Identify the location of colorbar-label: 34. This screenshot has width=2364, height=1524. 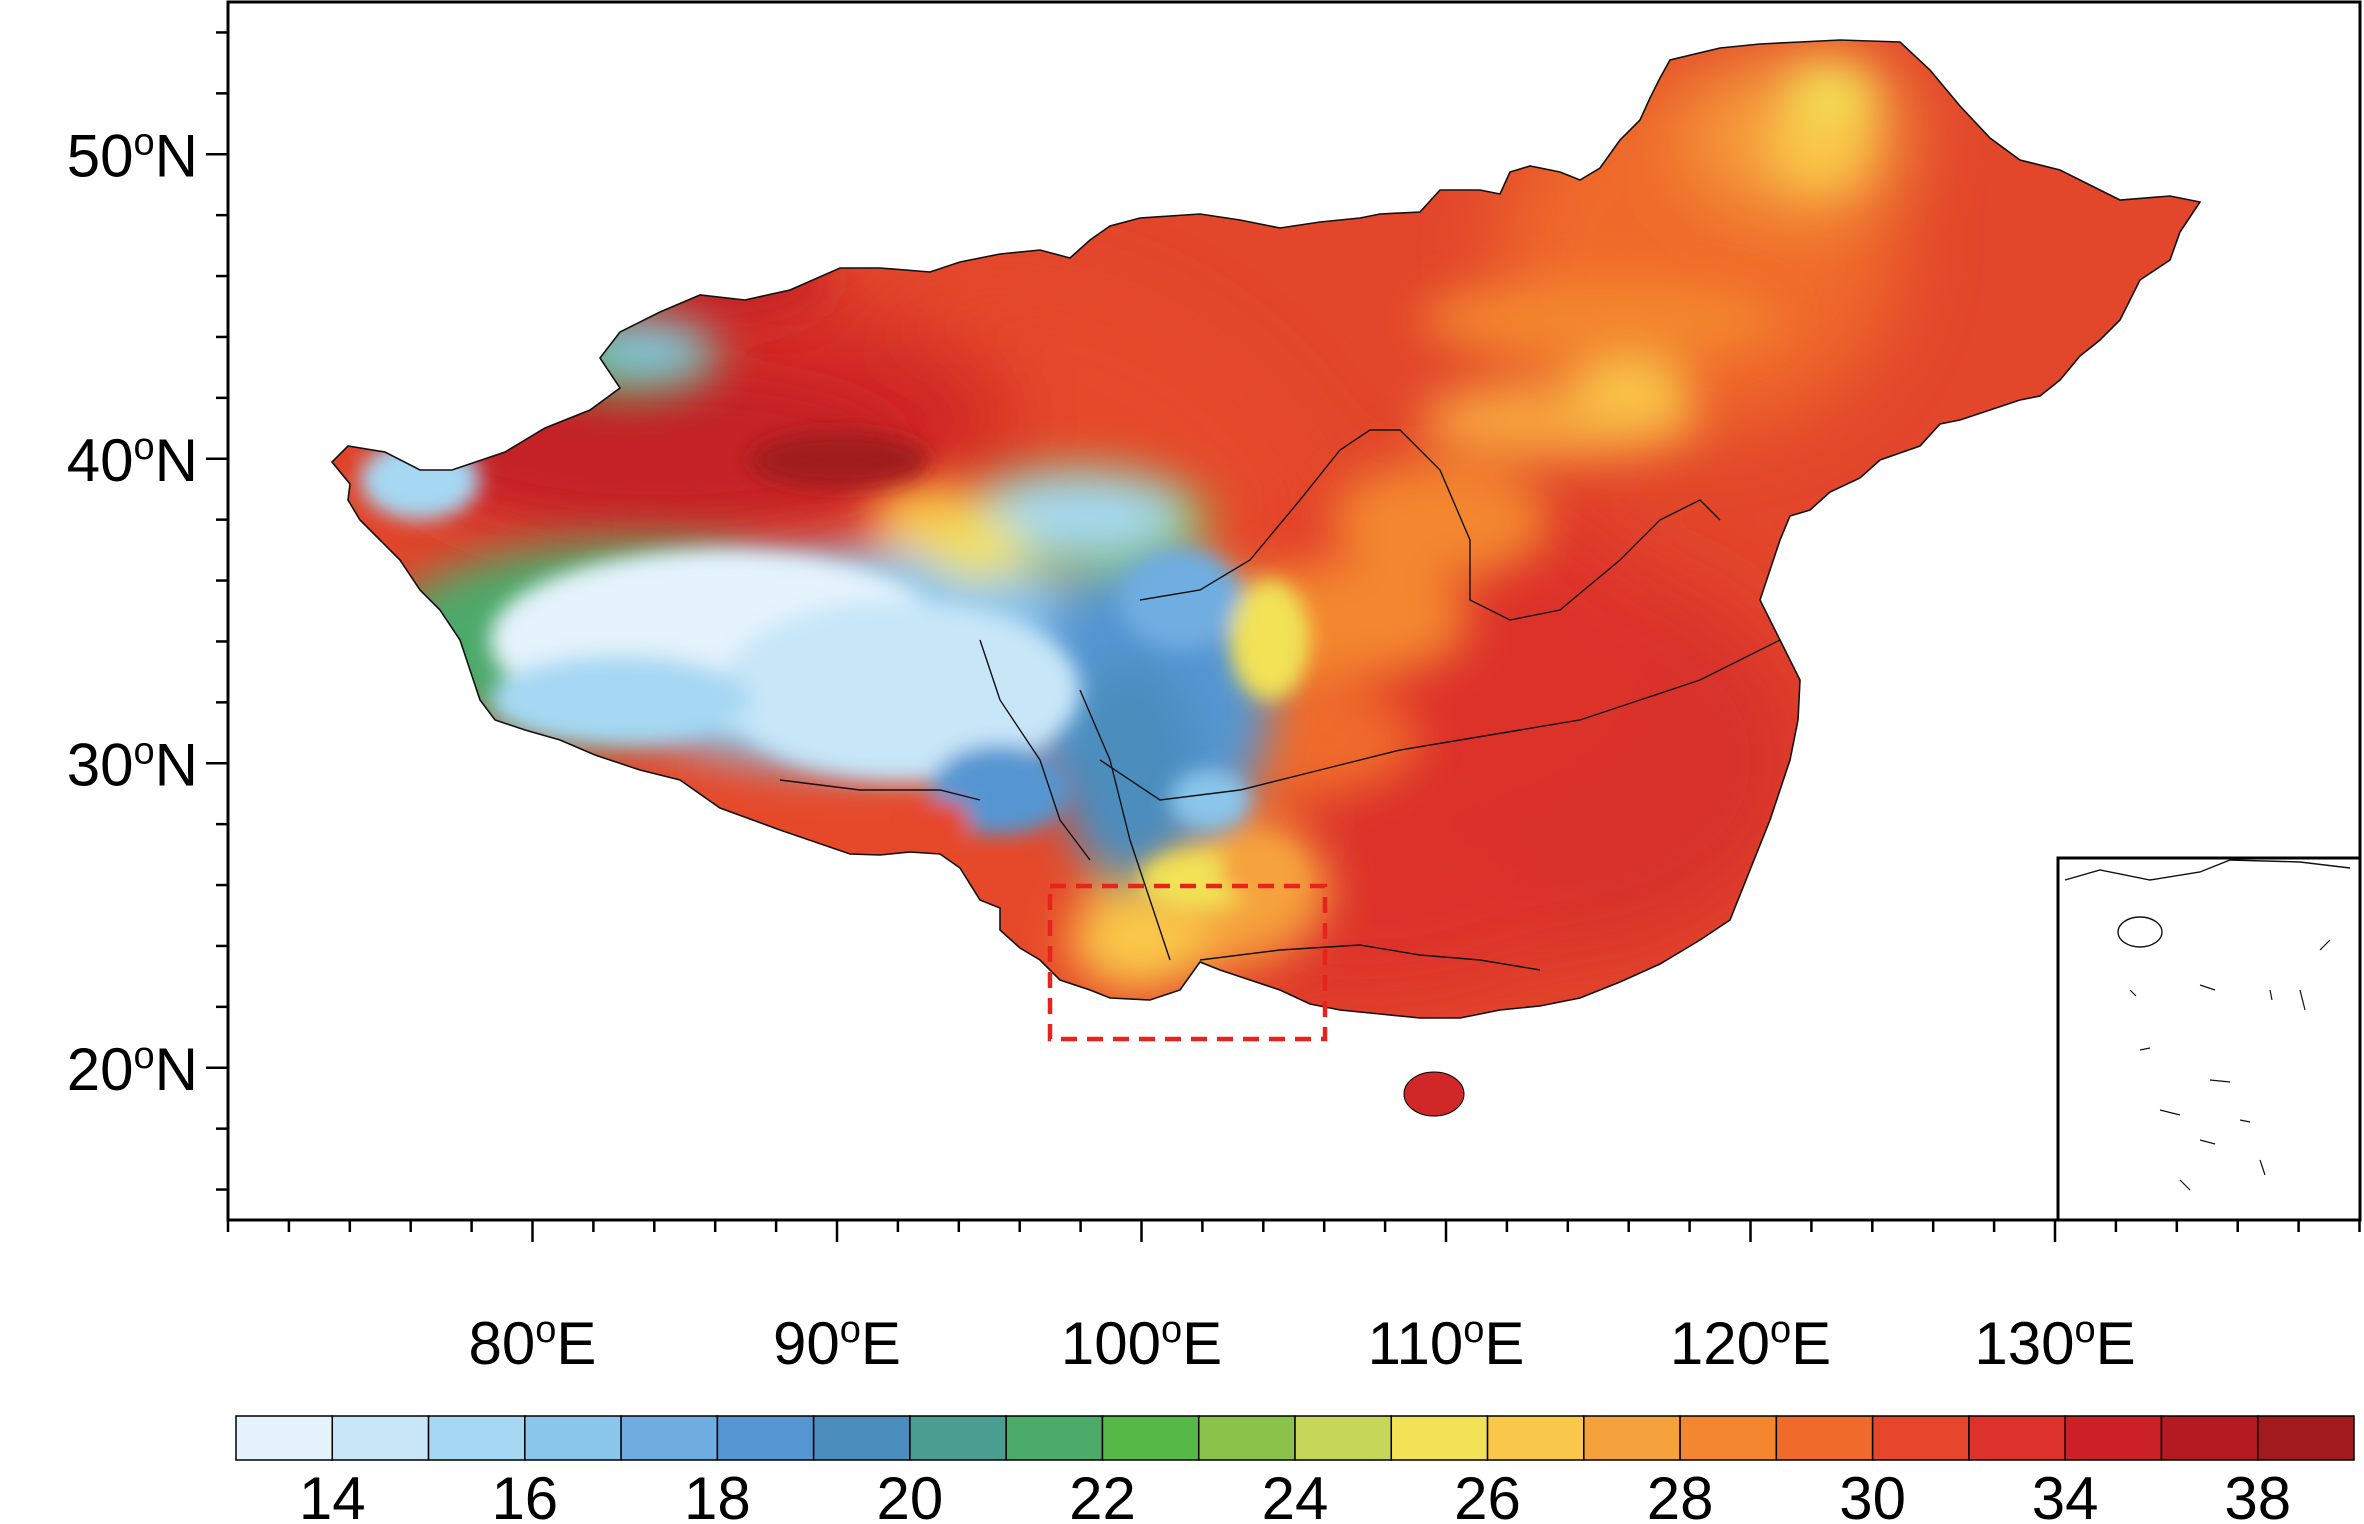
(2065, 1494).